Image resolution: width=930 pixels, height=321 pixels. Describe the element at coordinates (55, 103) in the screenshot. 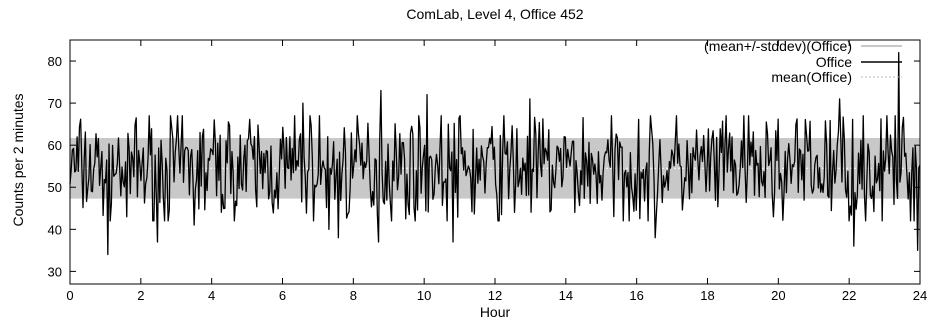

I see `y-tick-label: 70` at that location.